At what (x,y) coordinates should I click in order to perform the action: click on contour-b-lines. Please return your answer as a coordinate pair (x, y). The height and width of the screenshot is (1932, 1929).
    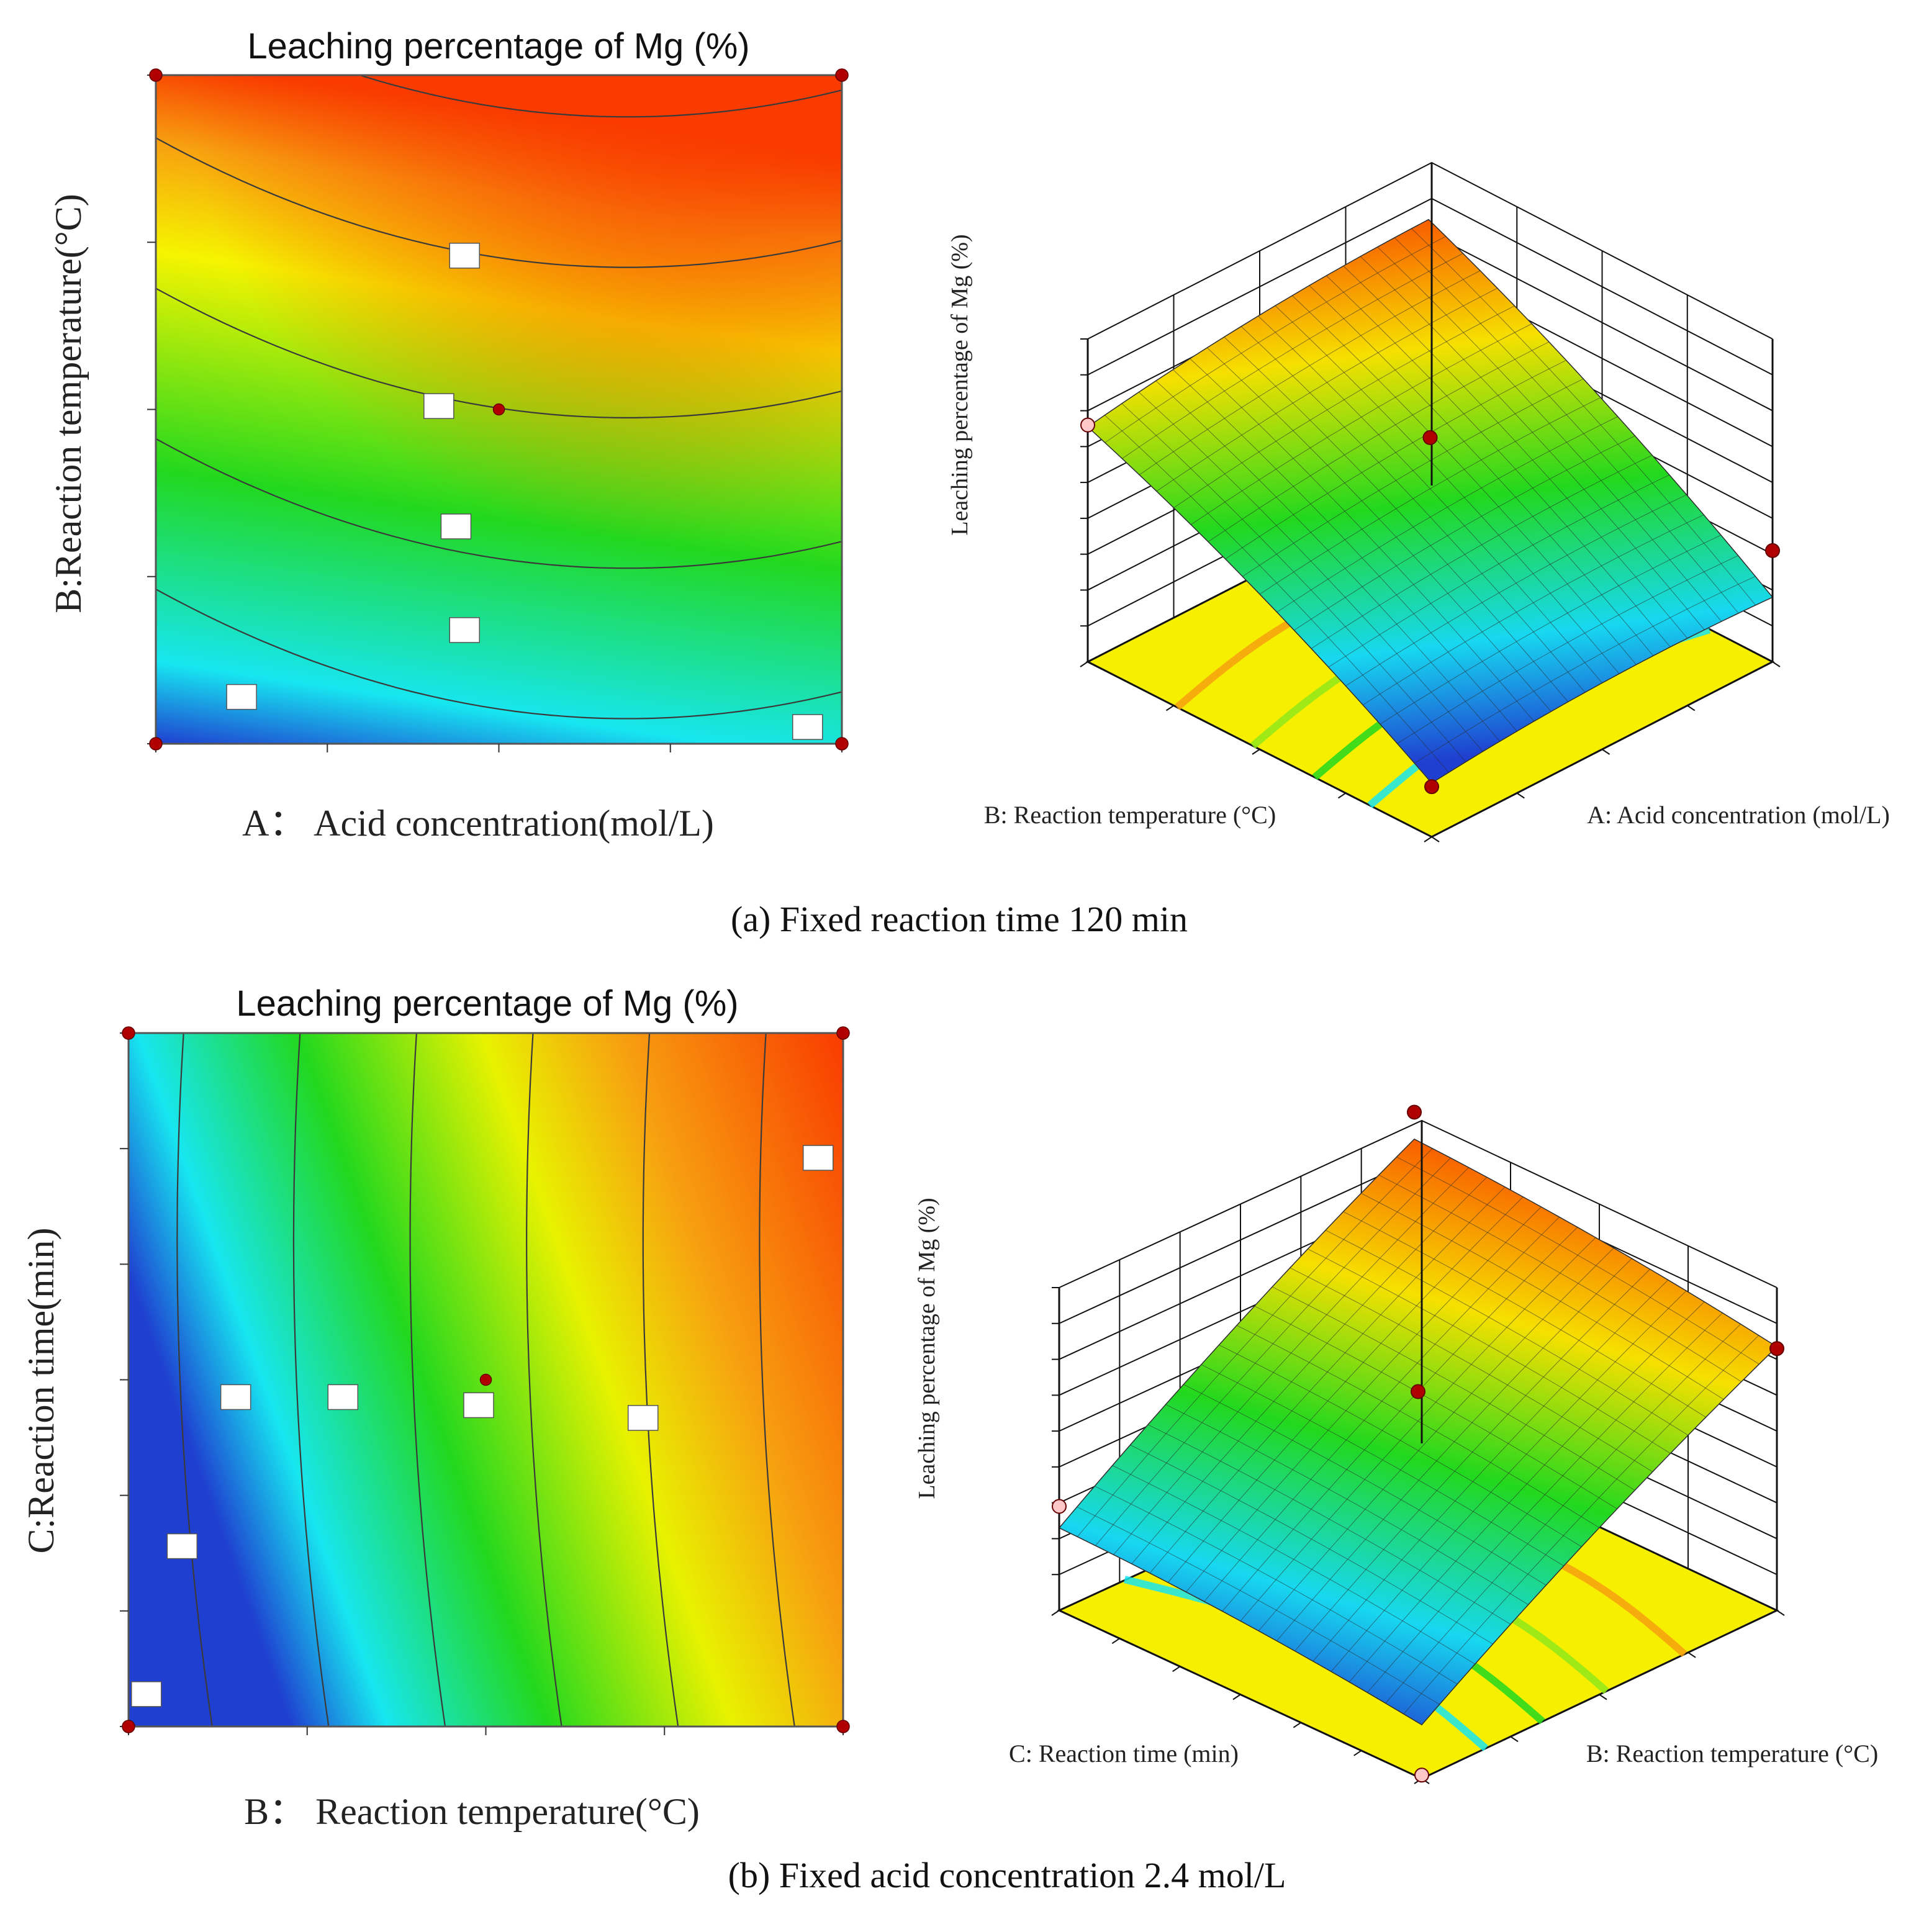
    Looking at the image, I should click on (486, 1379).